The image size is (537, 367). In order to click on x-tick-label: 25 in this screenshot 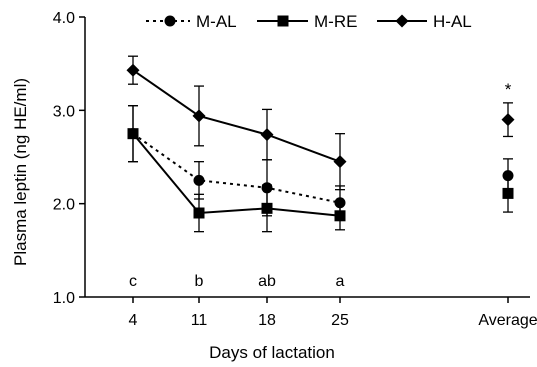, I will do `click(340, 320)`.